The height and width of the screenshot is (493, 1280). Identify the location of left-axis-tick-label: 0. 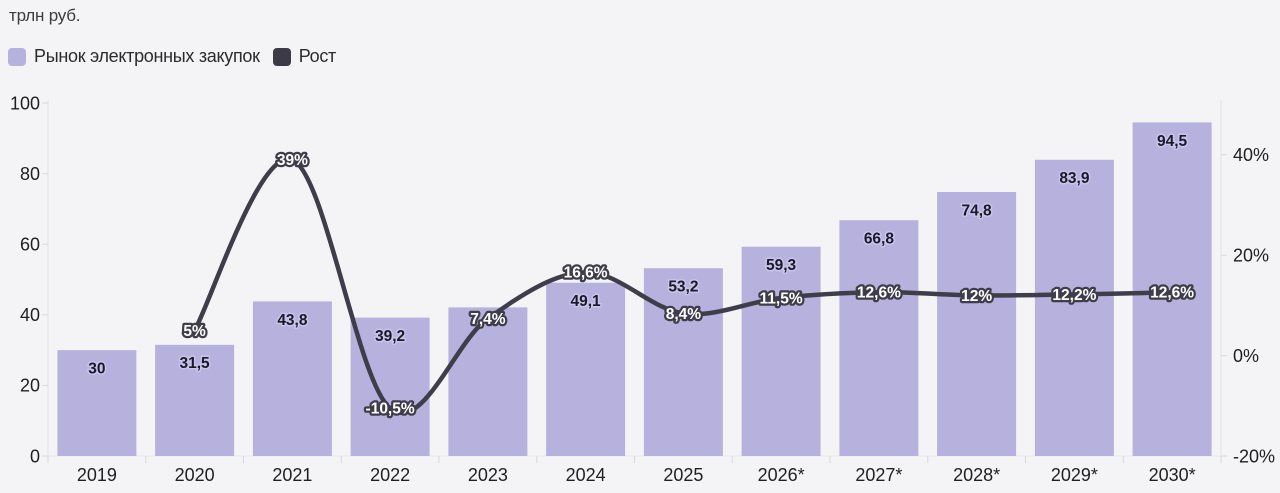
(35, 456).